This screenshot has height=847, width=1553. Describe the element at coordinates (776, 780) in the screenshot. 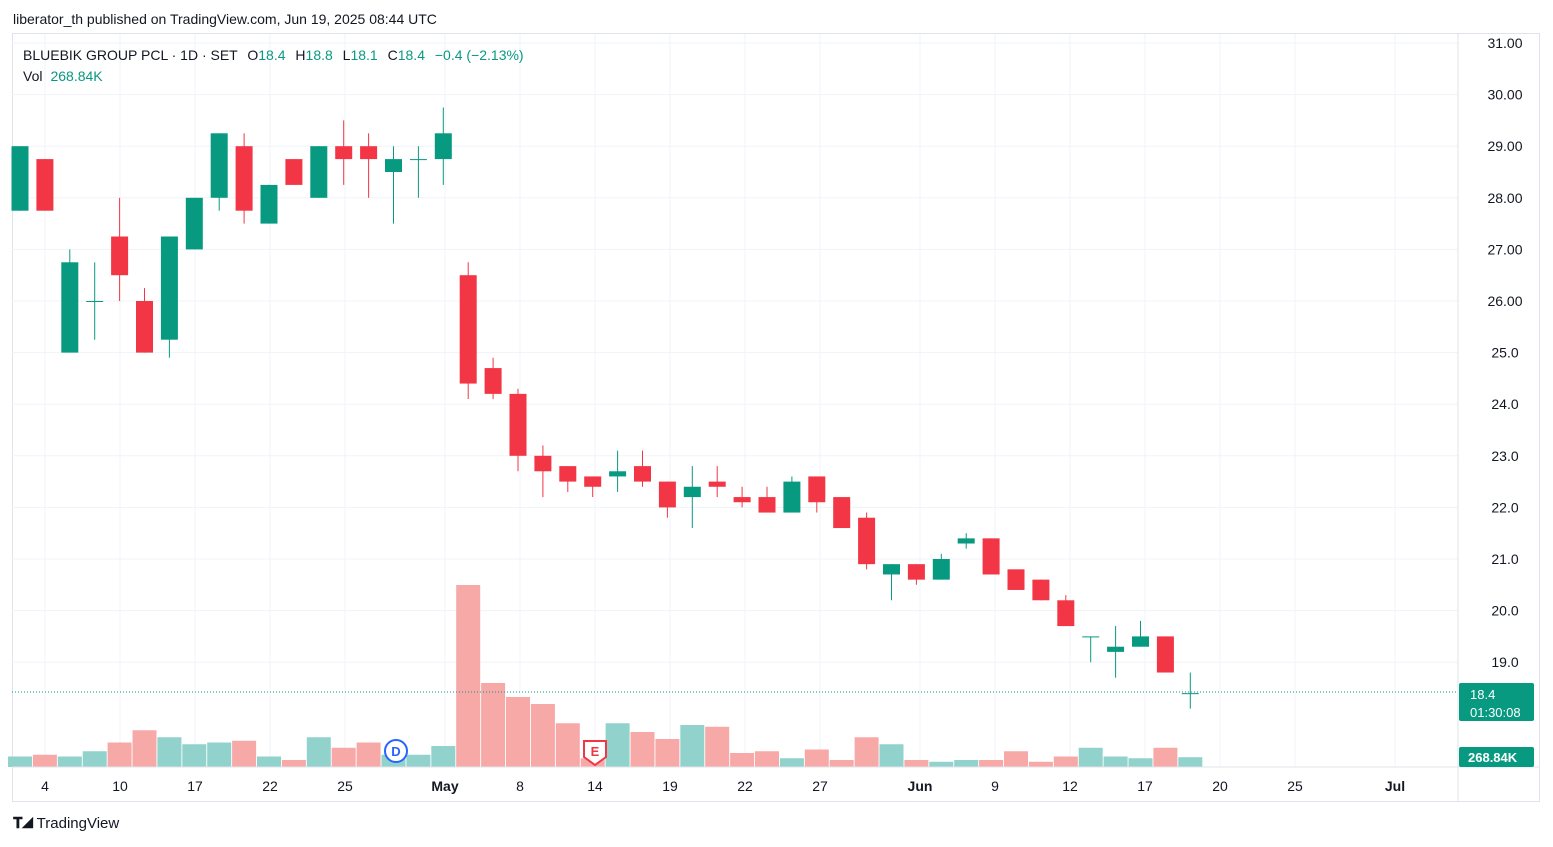

I see `time-axis: 4 10 17 22 25 May 8 14 19 22 27 Jun 9 12 17 20 25 Jul` at that location.